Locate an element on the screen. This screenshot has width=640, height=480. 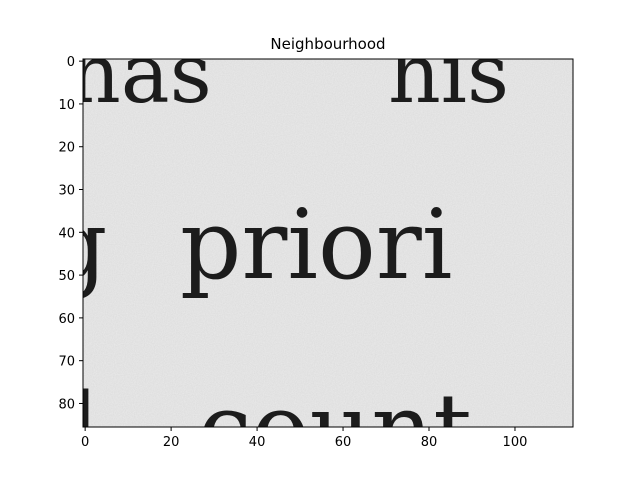
scanned-word-top-left: has is located at coordinates (140, 74).